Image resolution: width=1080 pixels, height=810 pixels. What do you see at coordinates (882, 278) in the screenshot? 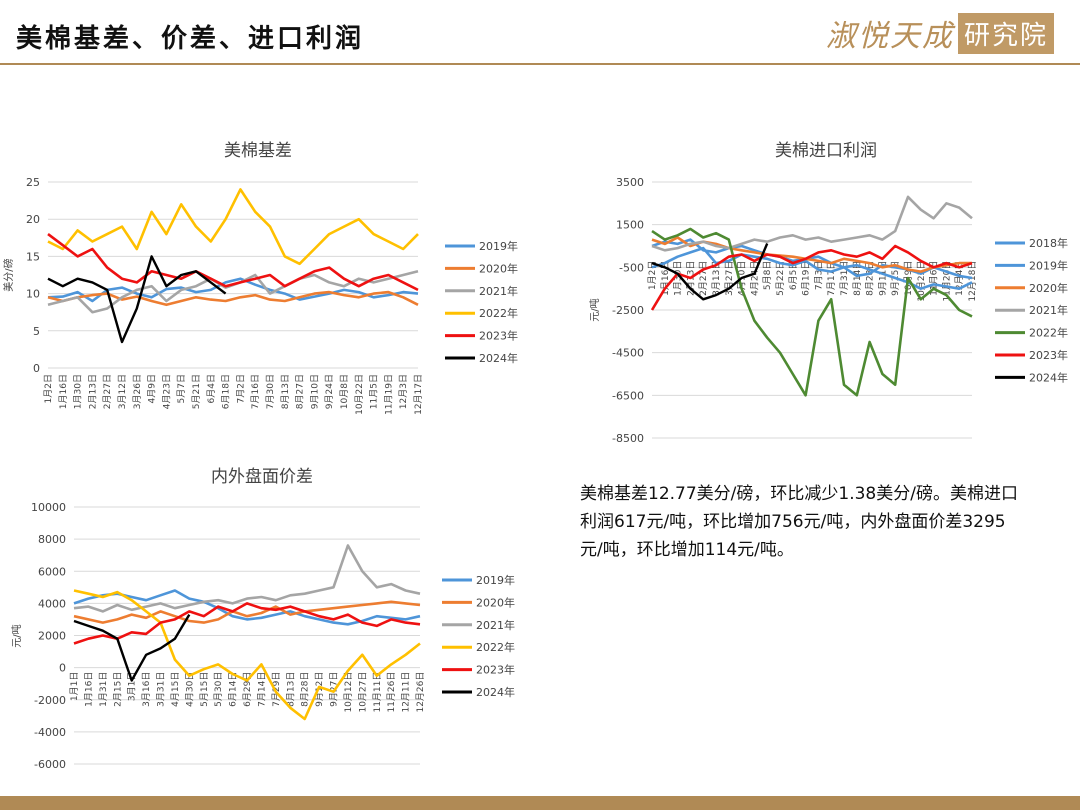
I see `x-tick-label: 9月11日` at bounding box center [882, 278].